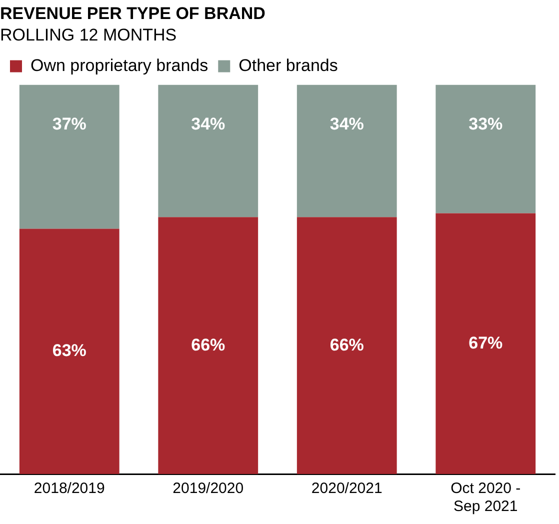  Describe the element at coordinates (69, 124) in the screenshot. I see `data-label: 37%` at that location.